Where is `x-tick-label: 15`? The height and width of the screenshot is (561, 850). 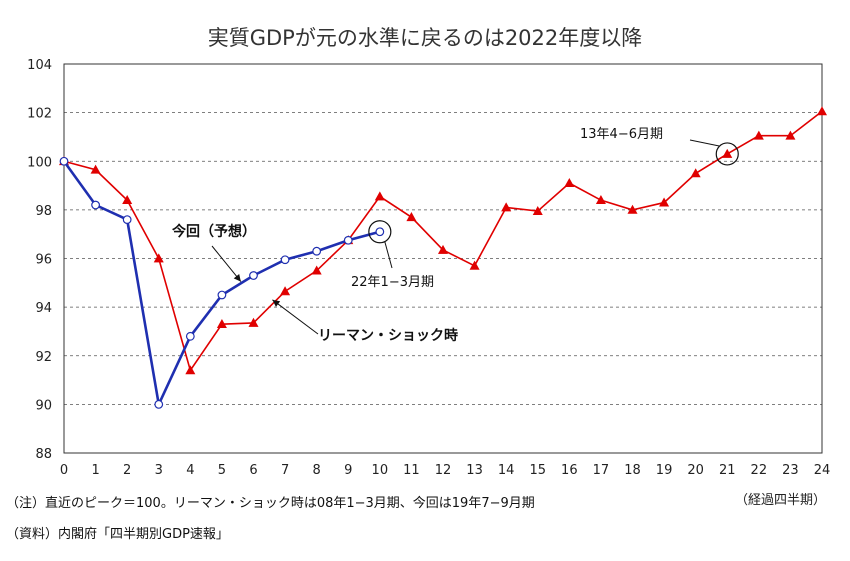 x-tick-label: 15 is located at coordinates (537, 470).